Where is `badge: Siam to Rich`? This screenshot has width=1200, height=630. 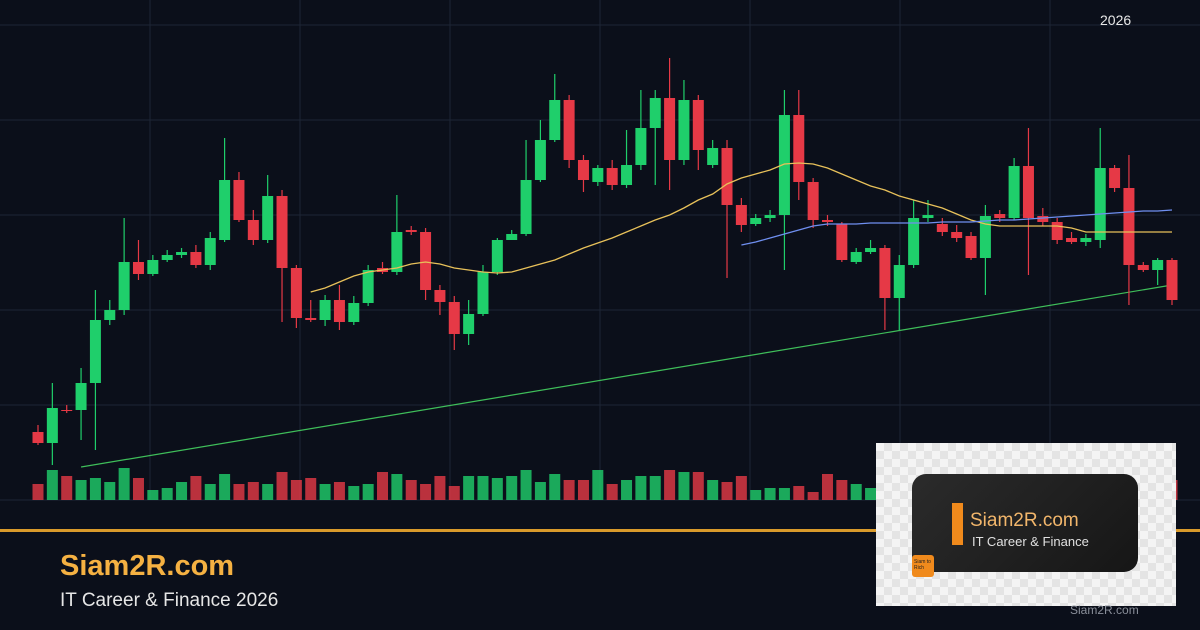 badge: Siam to Rich is located at coordinates (923, 566).